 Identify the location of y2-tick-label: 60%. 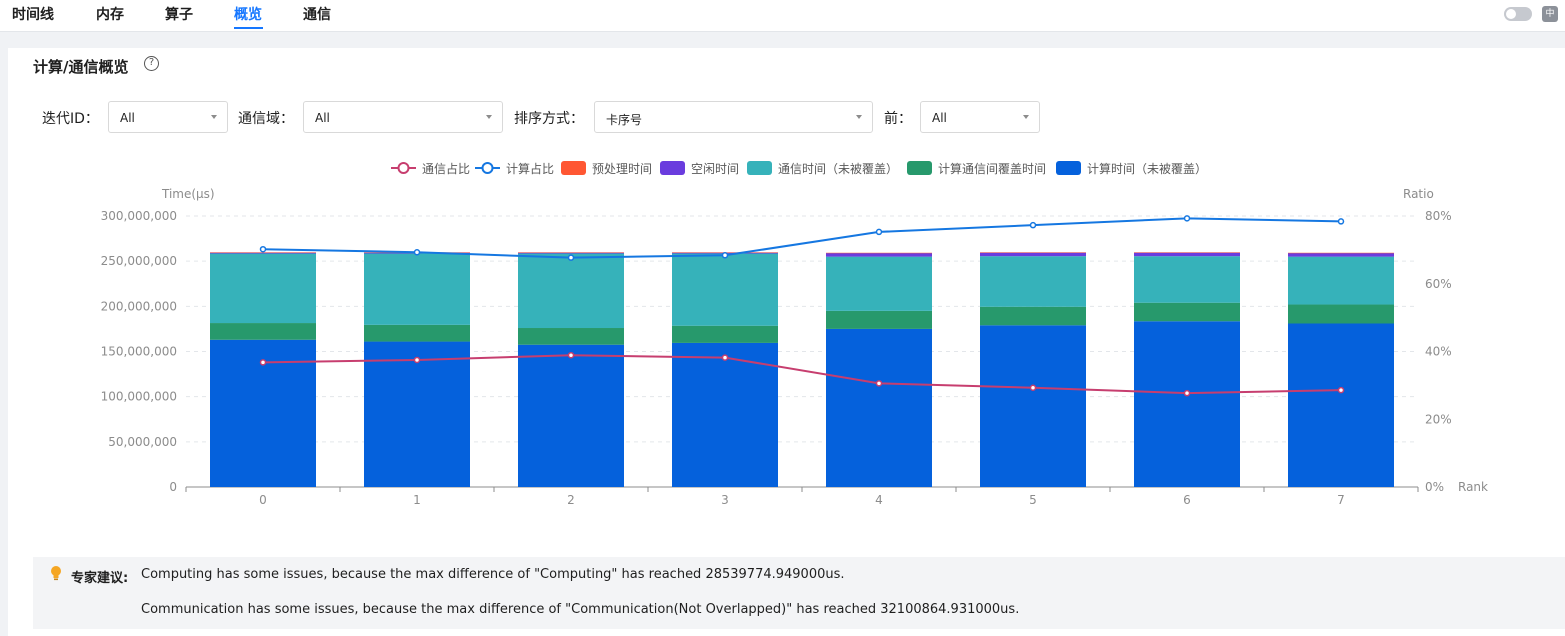
(1438, 284).